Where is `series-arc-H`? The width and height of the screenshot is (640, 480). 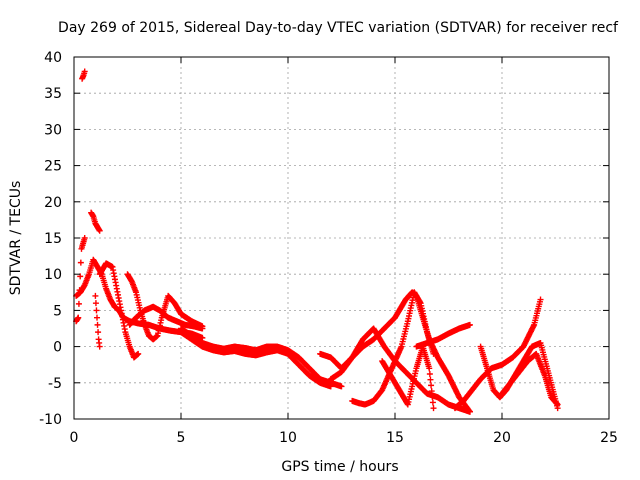 series-arc-H is located at coordinates (395, 352).